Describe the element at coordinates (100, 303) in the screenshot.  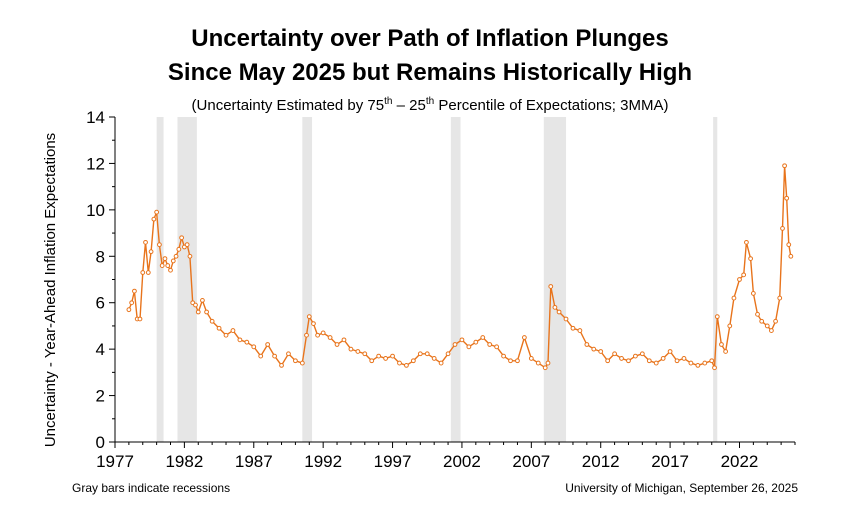
I see `y-tick-label-6: 6` at that location.